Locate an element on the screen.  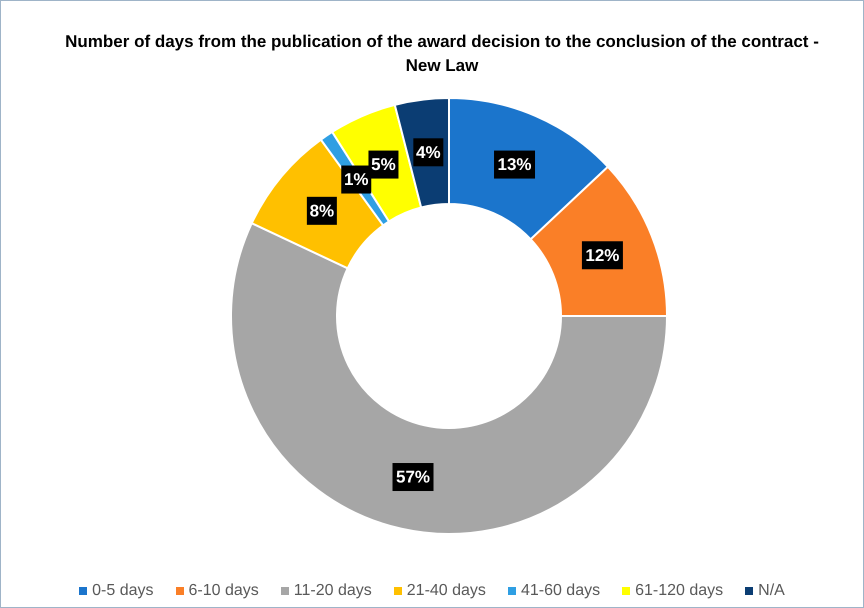
data-label: 4% is located at coordinates (428, 152).